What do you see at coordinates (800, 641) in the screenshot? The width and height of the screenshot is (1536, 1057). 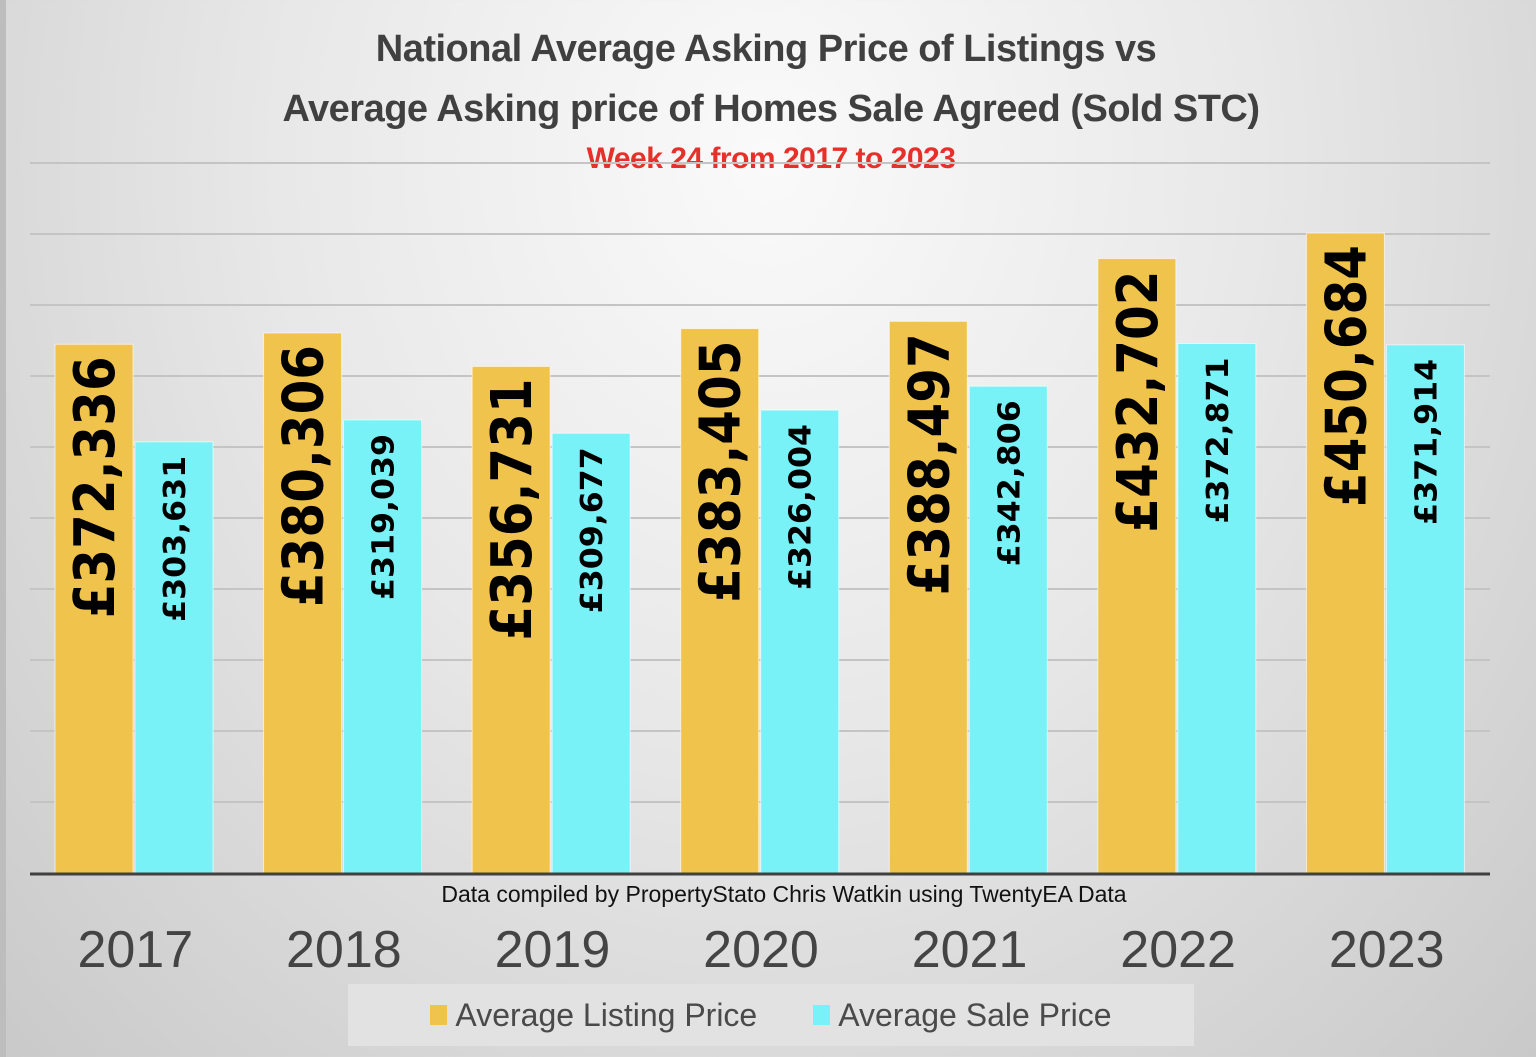 I see `bar-sale-2020` at bounding box center [800, 641].